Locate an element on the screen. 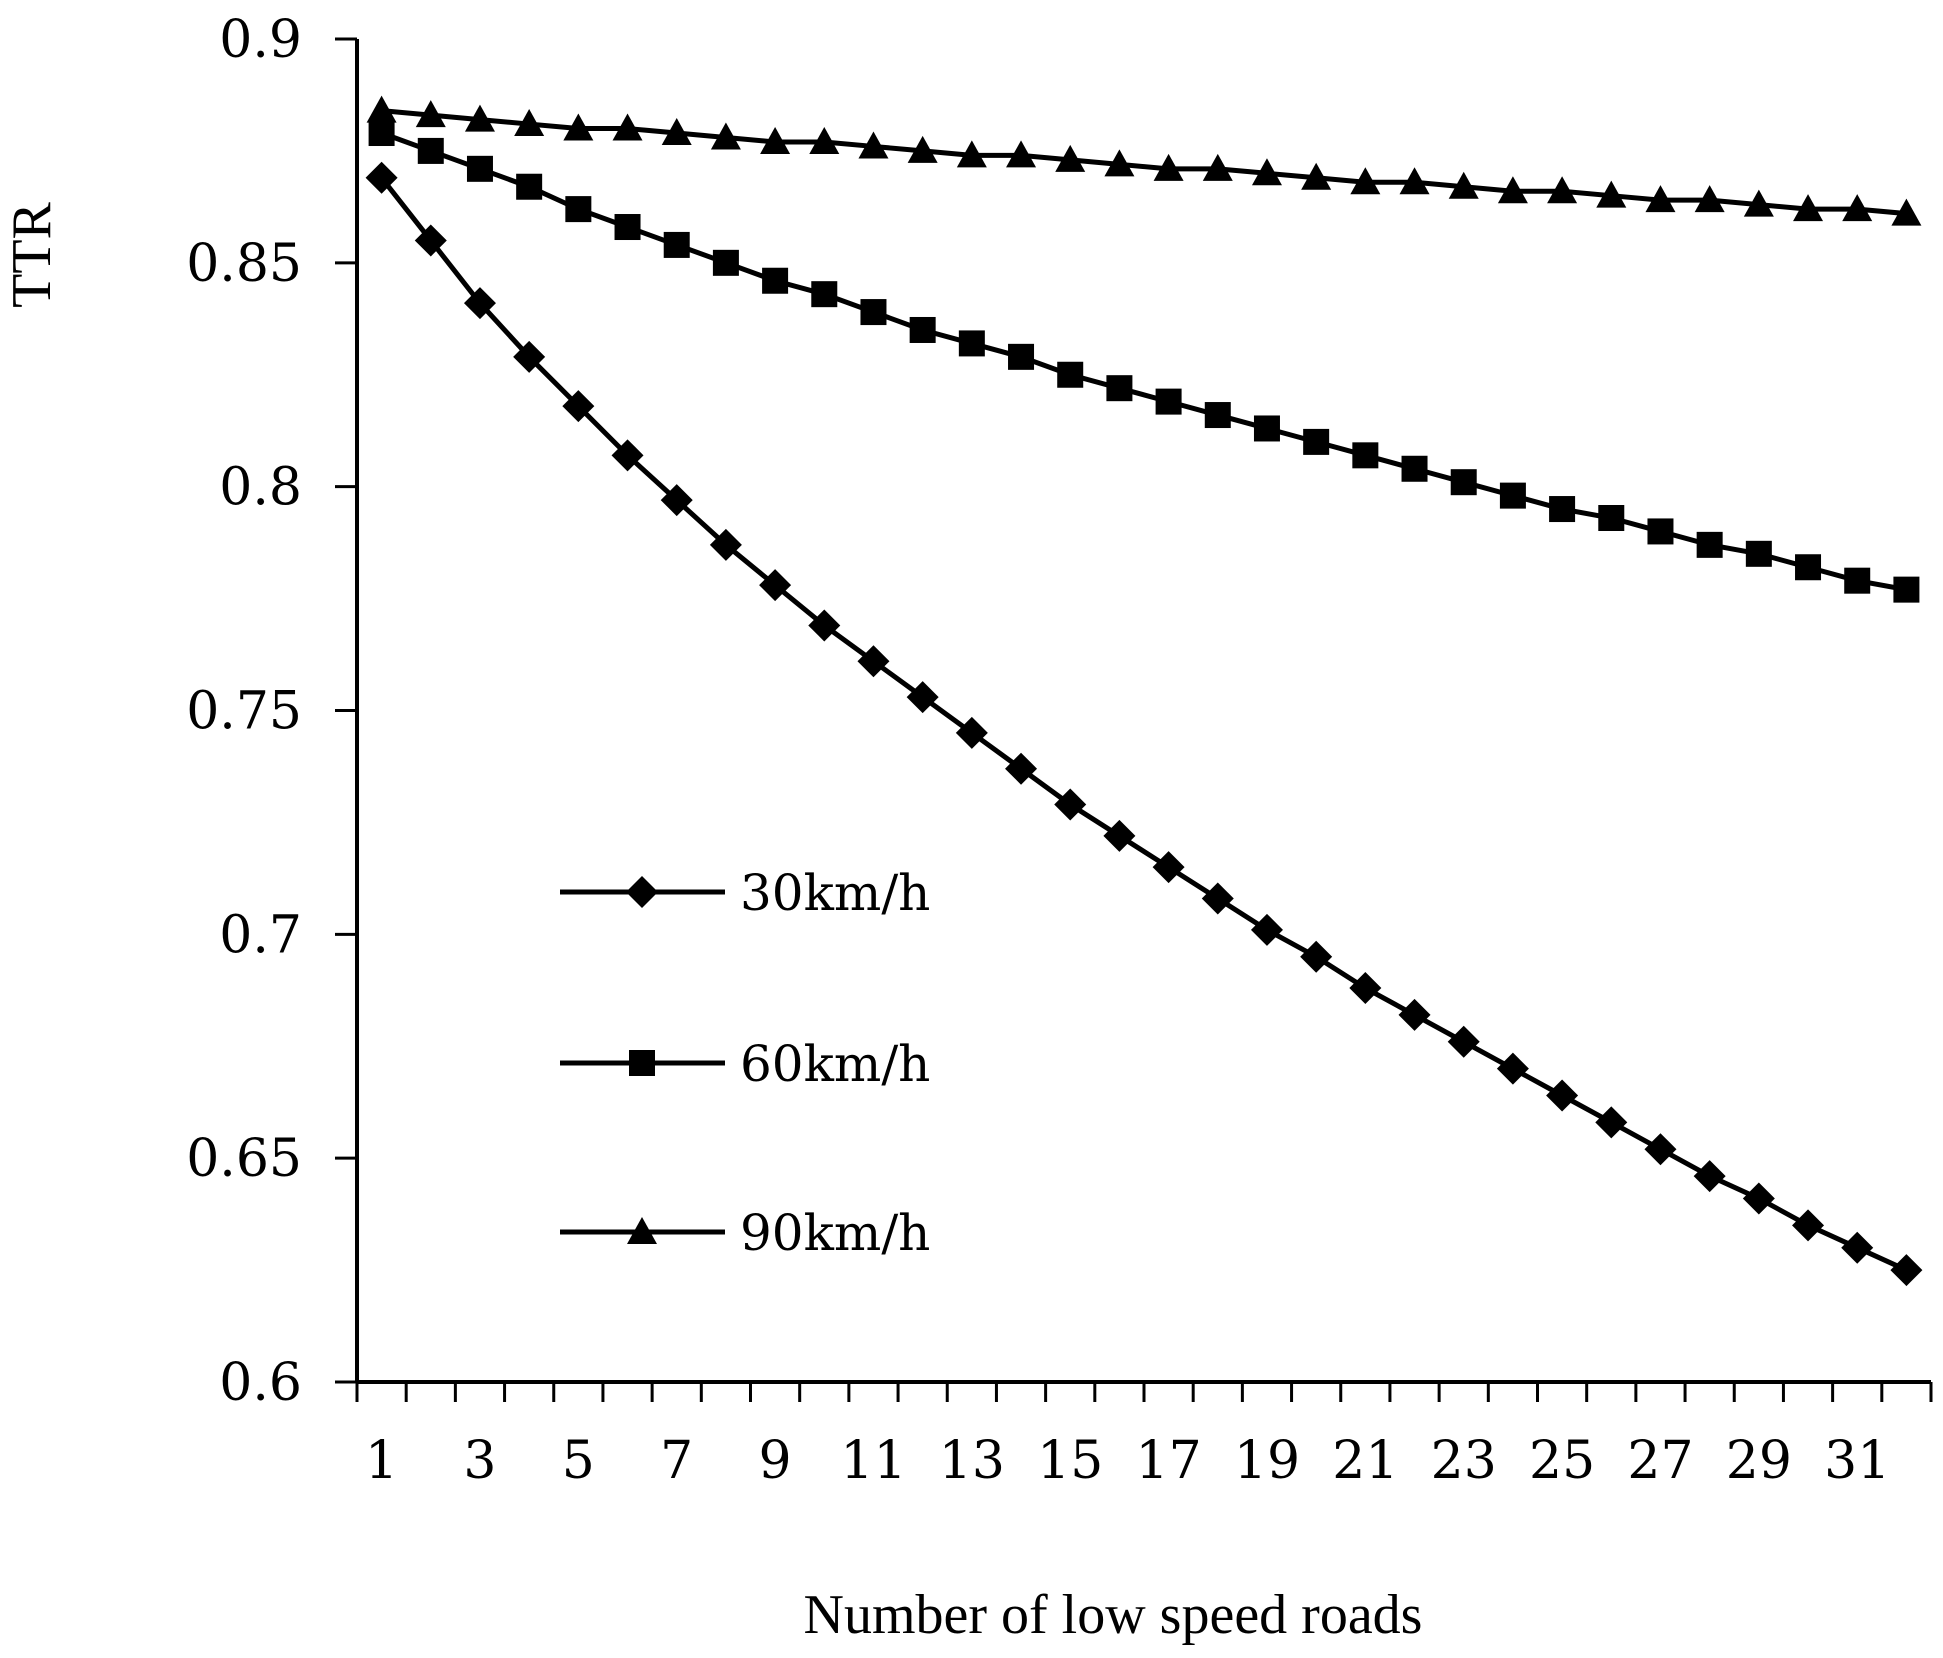 This screenshot has height=1658, width=1943. y-tick-label: 0.85 is located at coordinates (244, 264).